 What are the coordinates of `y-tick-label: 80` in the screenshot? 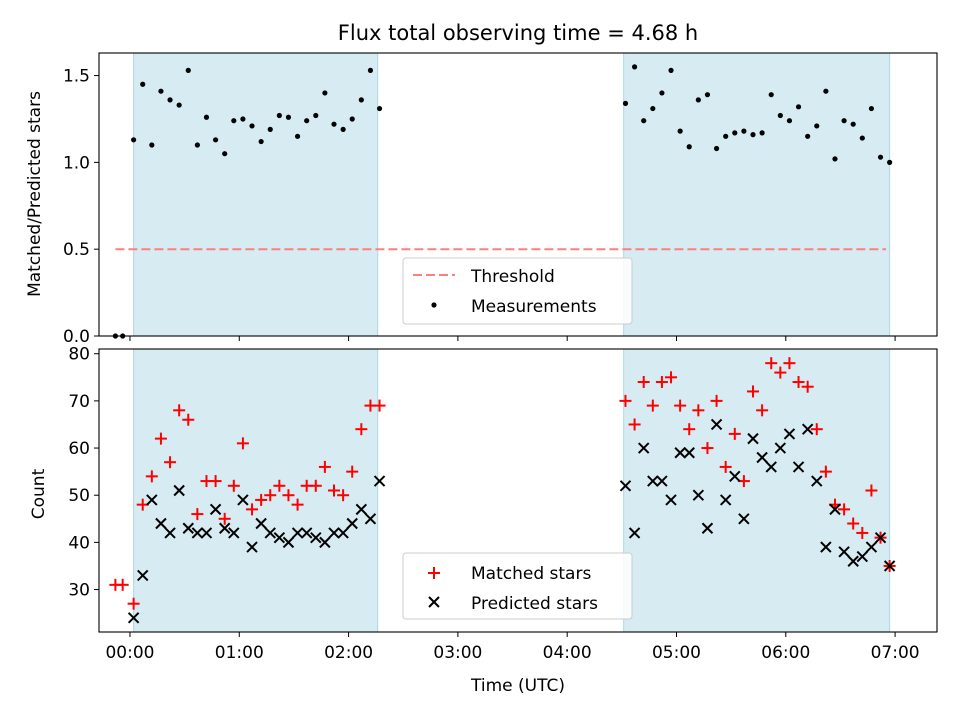 It's located at (79, 355).